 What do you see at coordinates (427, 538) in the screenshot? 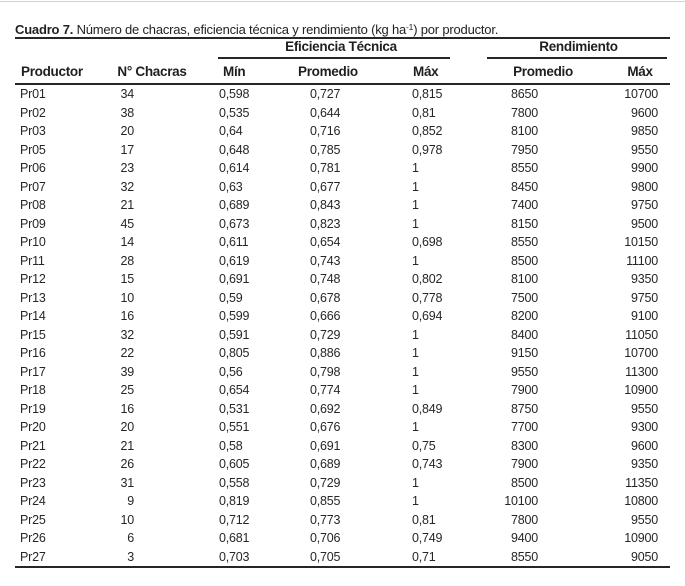
I see `cell-max-et: 0,749` at bounding box center [427, 538].